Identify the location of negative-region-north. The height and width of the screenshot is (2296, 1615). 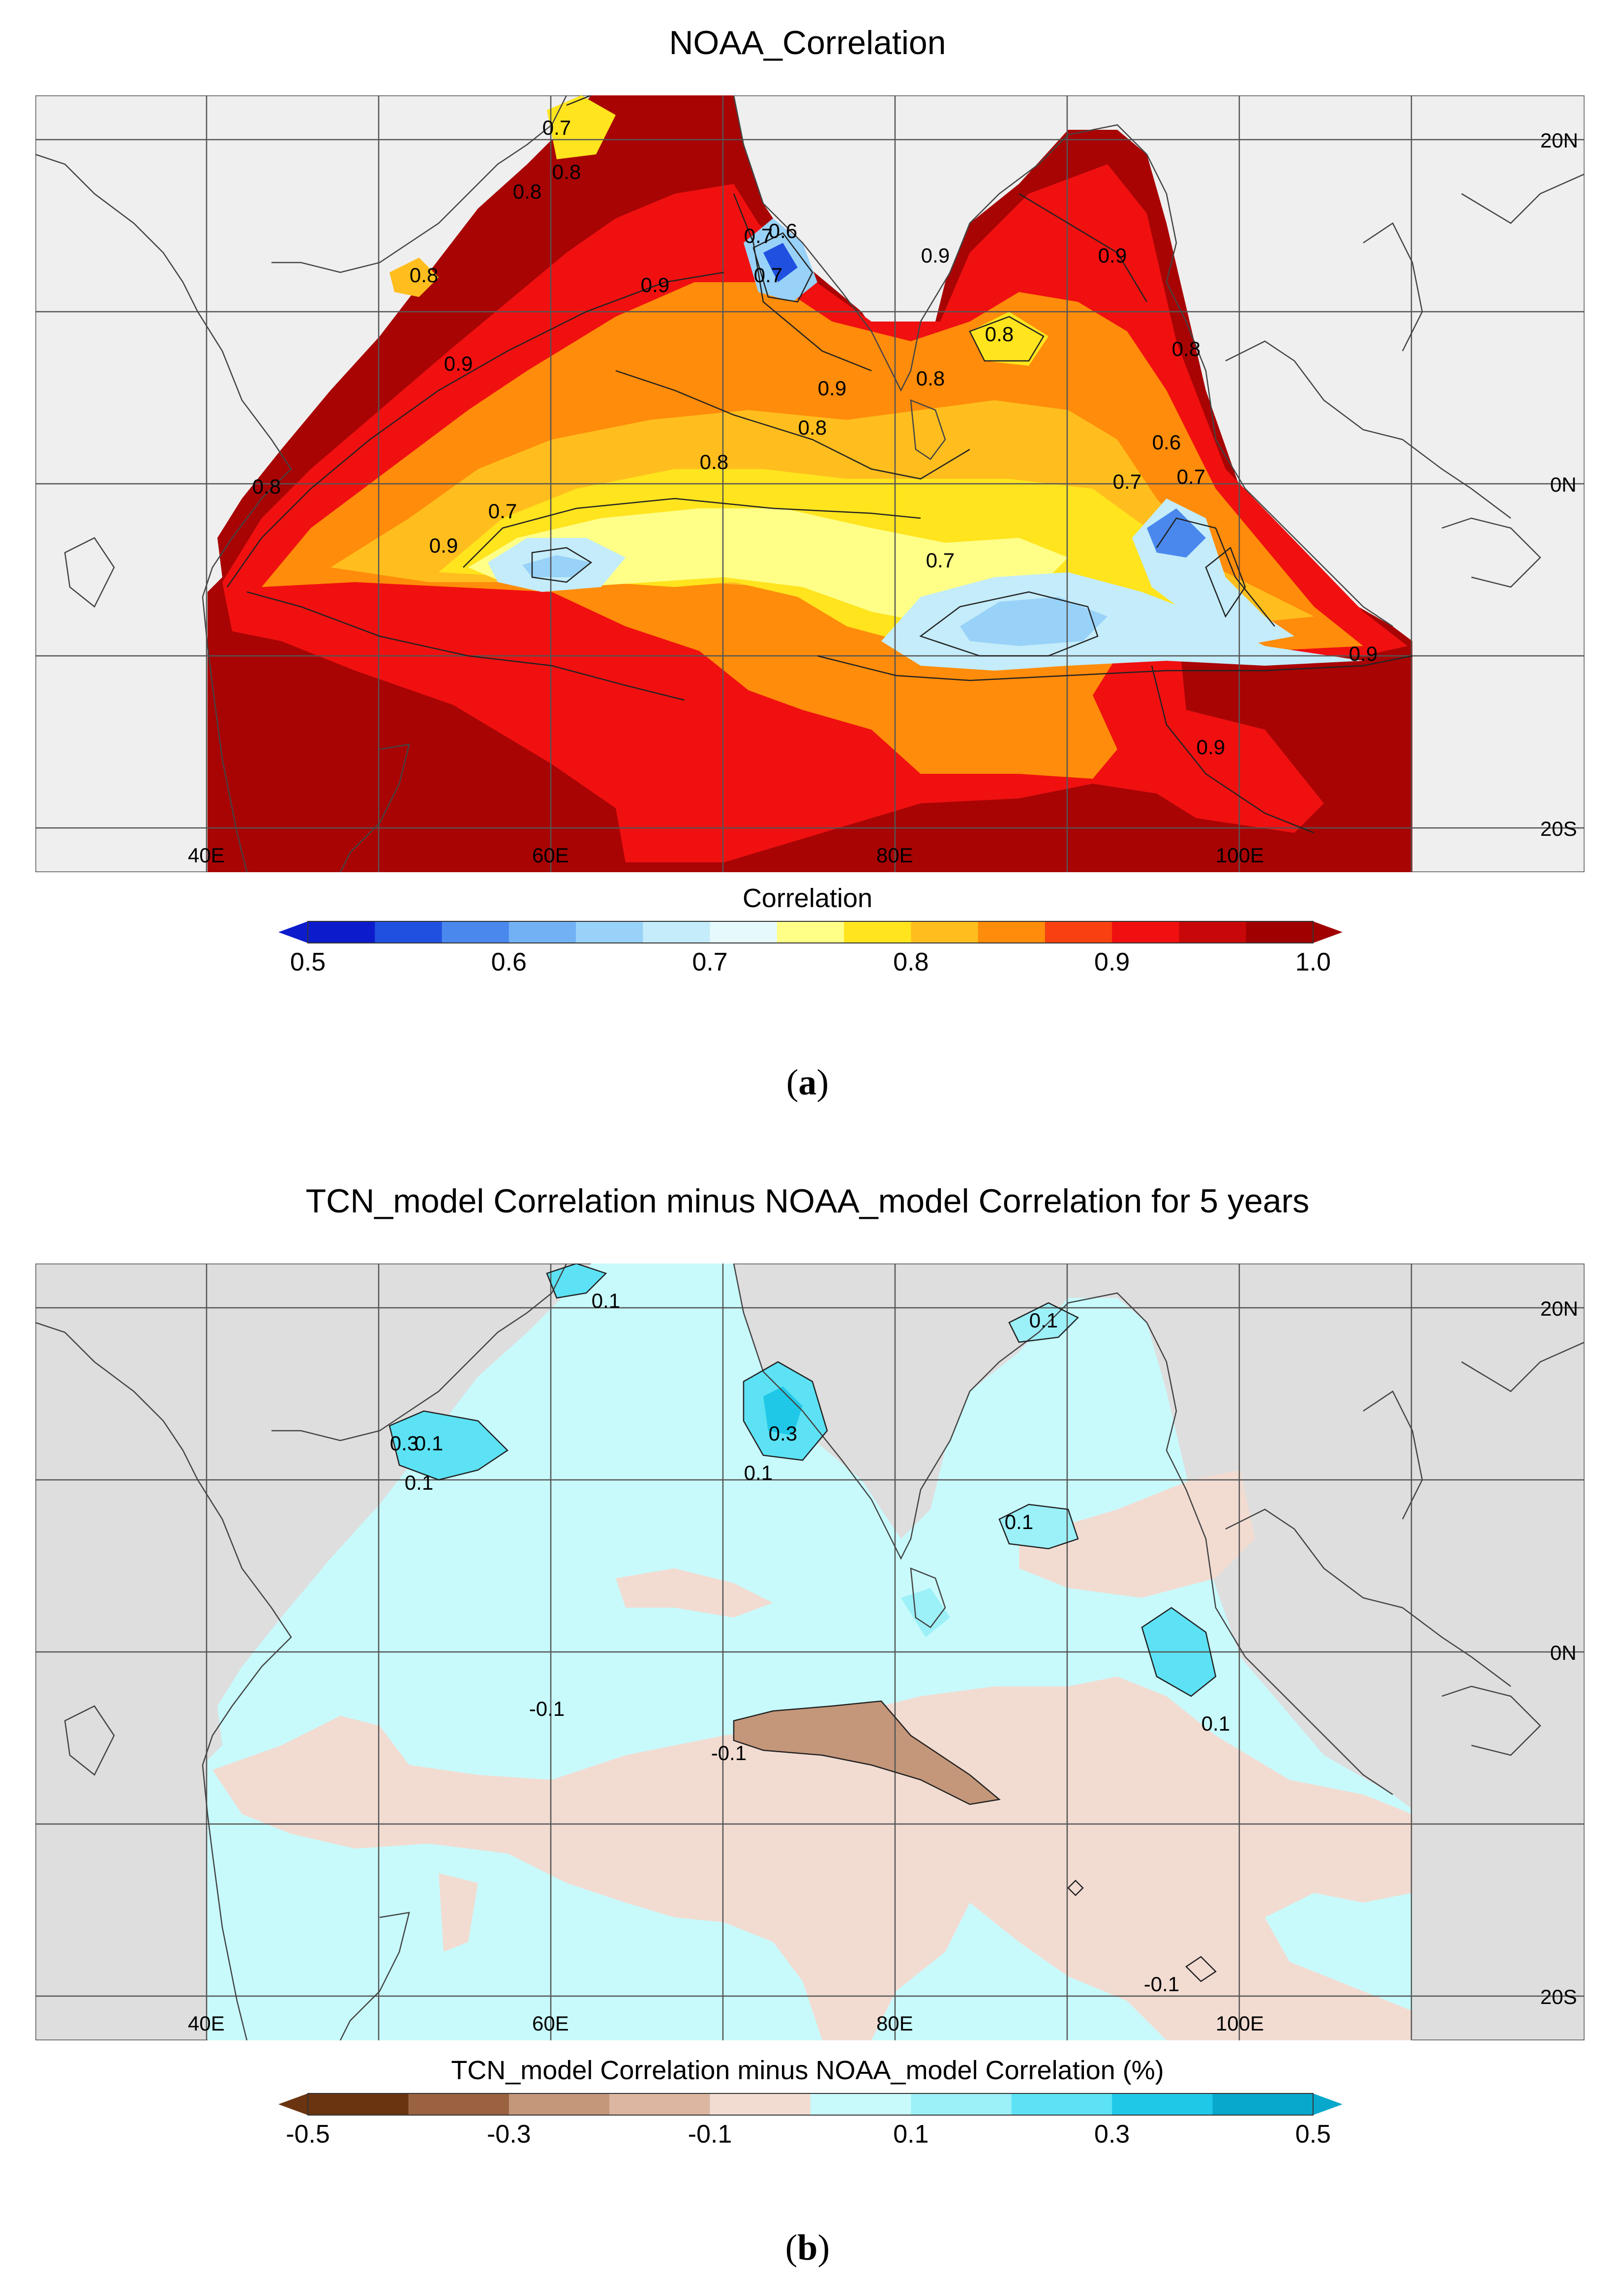
(694, 1593).